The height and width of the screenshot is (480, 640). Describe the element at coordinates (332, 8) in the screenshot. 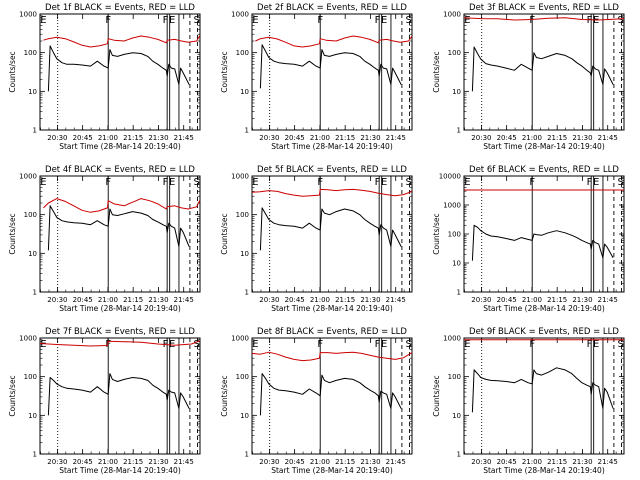

I see `panel-title: Det 2f BLACK = Events, RED = LLD` at that location.